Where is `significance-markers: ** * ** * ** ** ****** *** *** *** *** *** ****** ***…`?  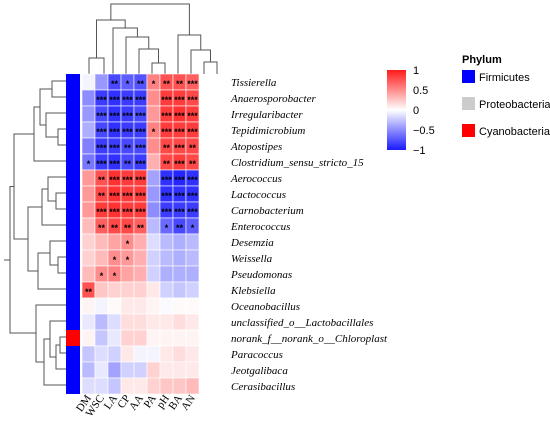 significance-markers: ** * ** * ** ** ****** *** *** *** *** *** ****** ***… is located at coordinates (141, 188).